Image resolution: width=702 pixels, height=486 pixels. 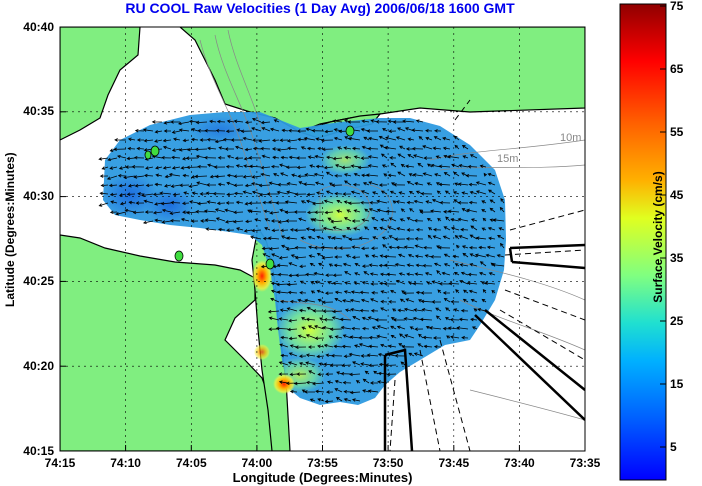 What do you see at coordinates (322, 463) in the screenshot?
I see `x-tick-label: 73:55` at bounding box center [322, 463].